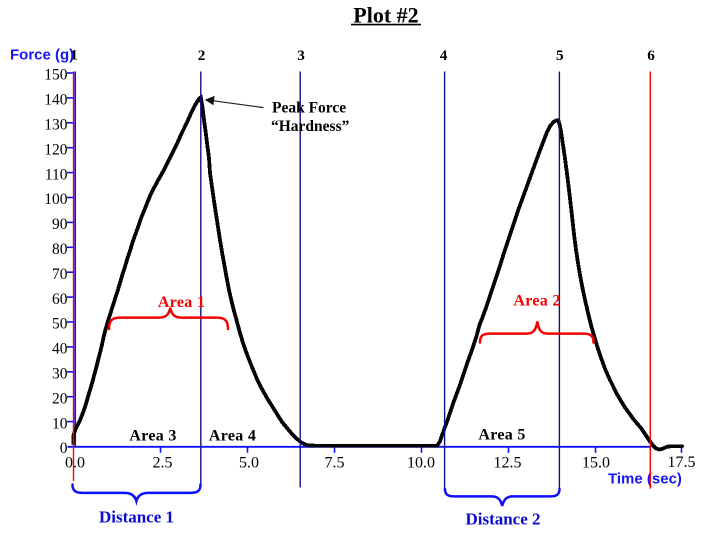 This screenshot has width=702, height=539. I want to click on svg-text: 6, so click(651, 55).